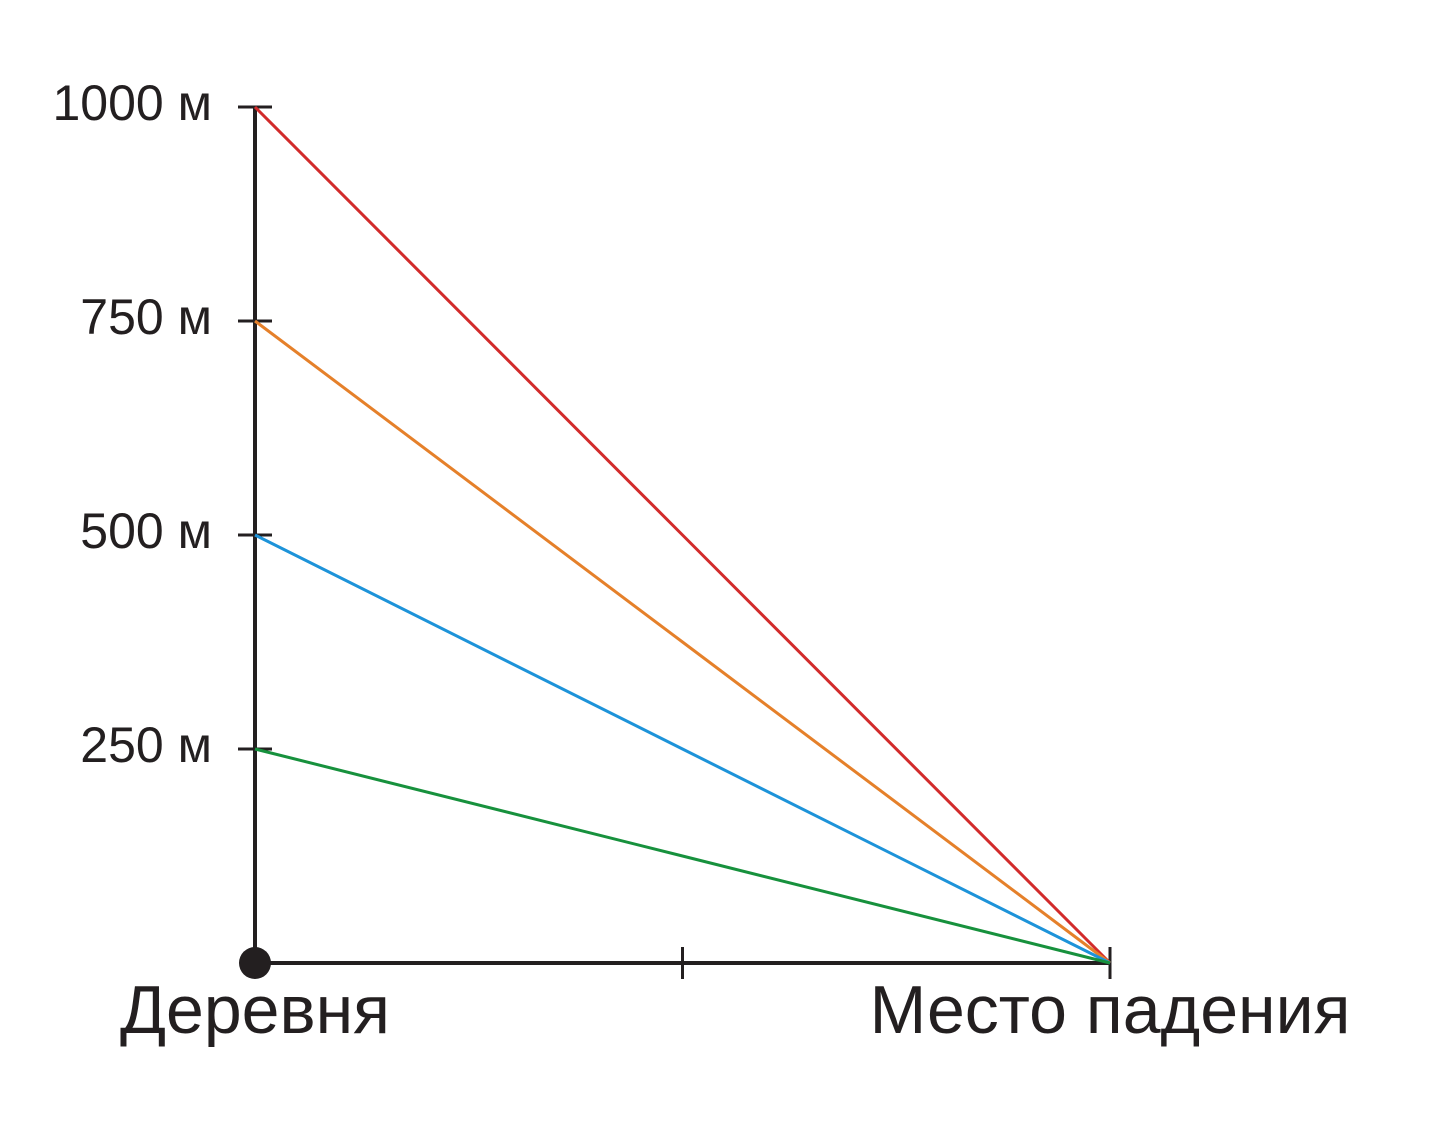 The height and width of the screenshot is (1133, 1437). I want to click on y-tick-label: 250 м, so click(146, 745).